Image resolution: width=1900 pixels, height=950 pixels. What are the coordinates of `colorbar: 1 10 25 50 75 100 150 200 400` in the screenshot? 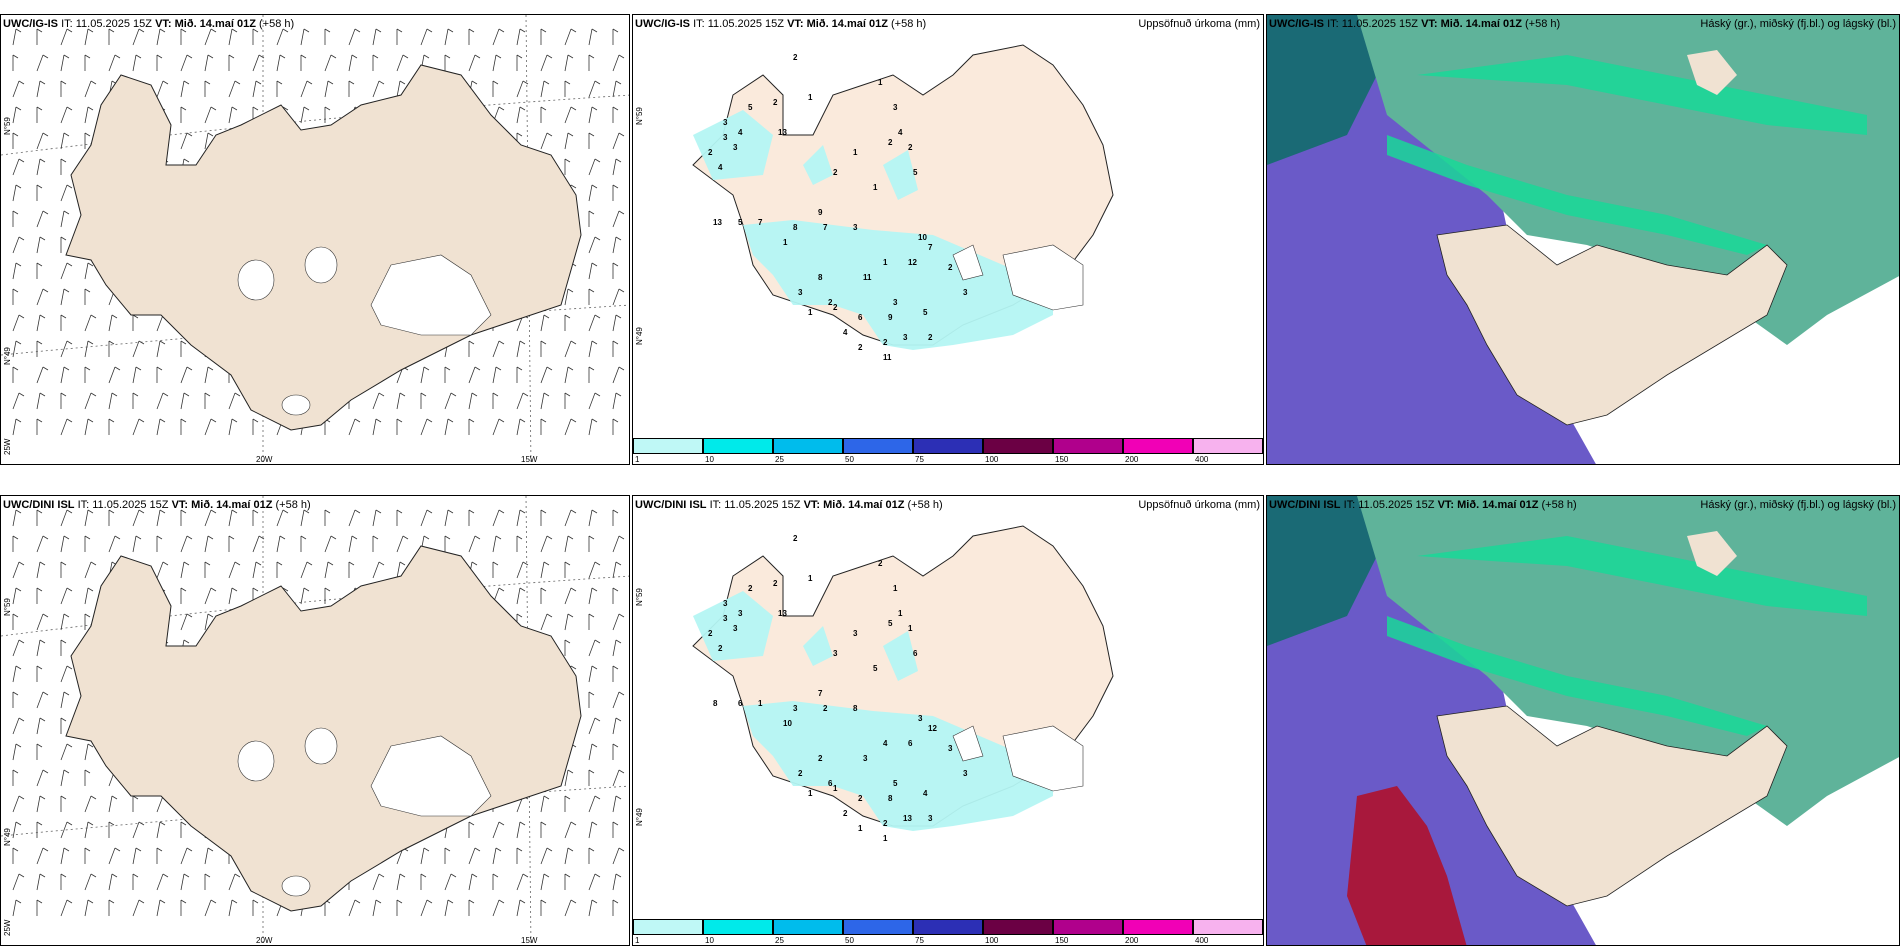 It's located at (948, 931).